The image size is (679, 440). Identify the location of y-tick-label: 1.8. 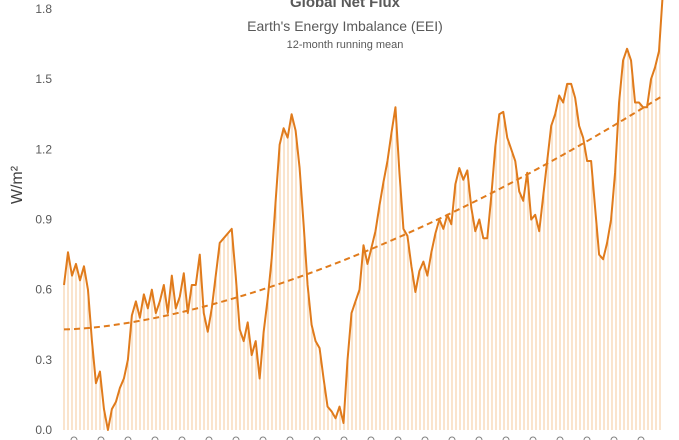
(43, 9).